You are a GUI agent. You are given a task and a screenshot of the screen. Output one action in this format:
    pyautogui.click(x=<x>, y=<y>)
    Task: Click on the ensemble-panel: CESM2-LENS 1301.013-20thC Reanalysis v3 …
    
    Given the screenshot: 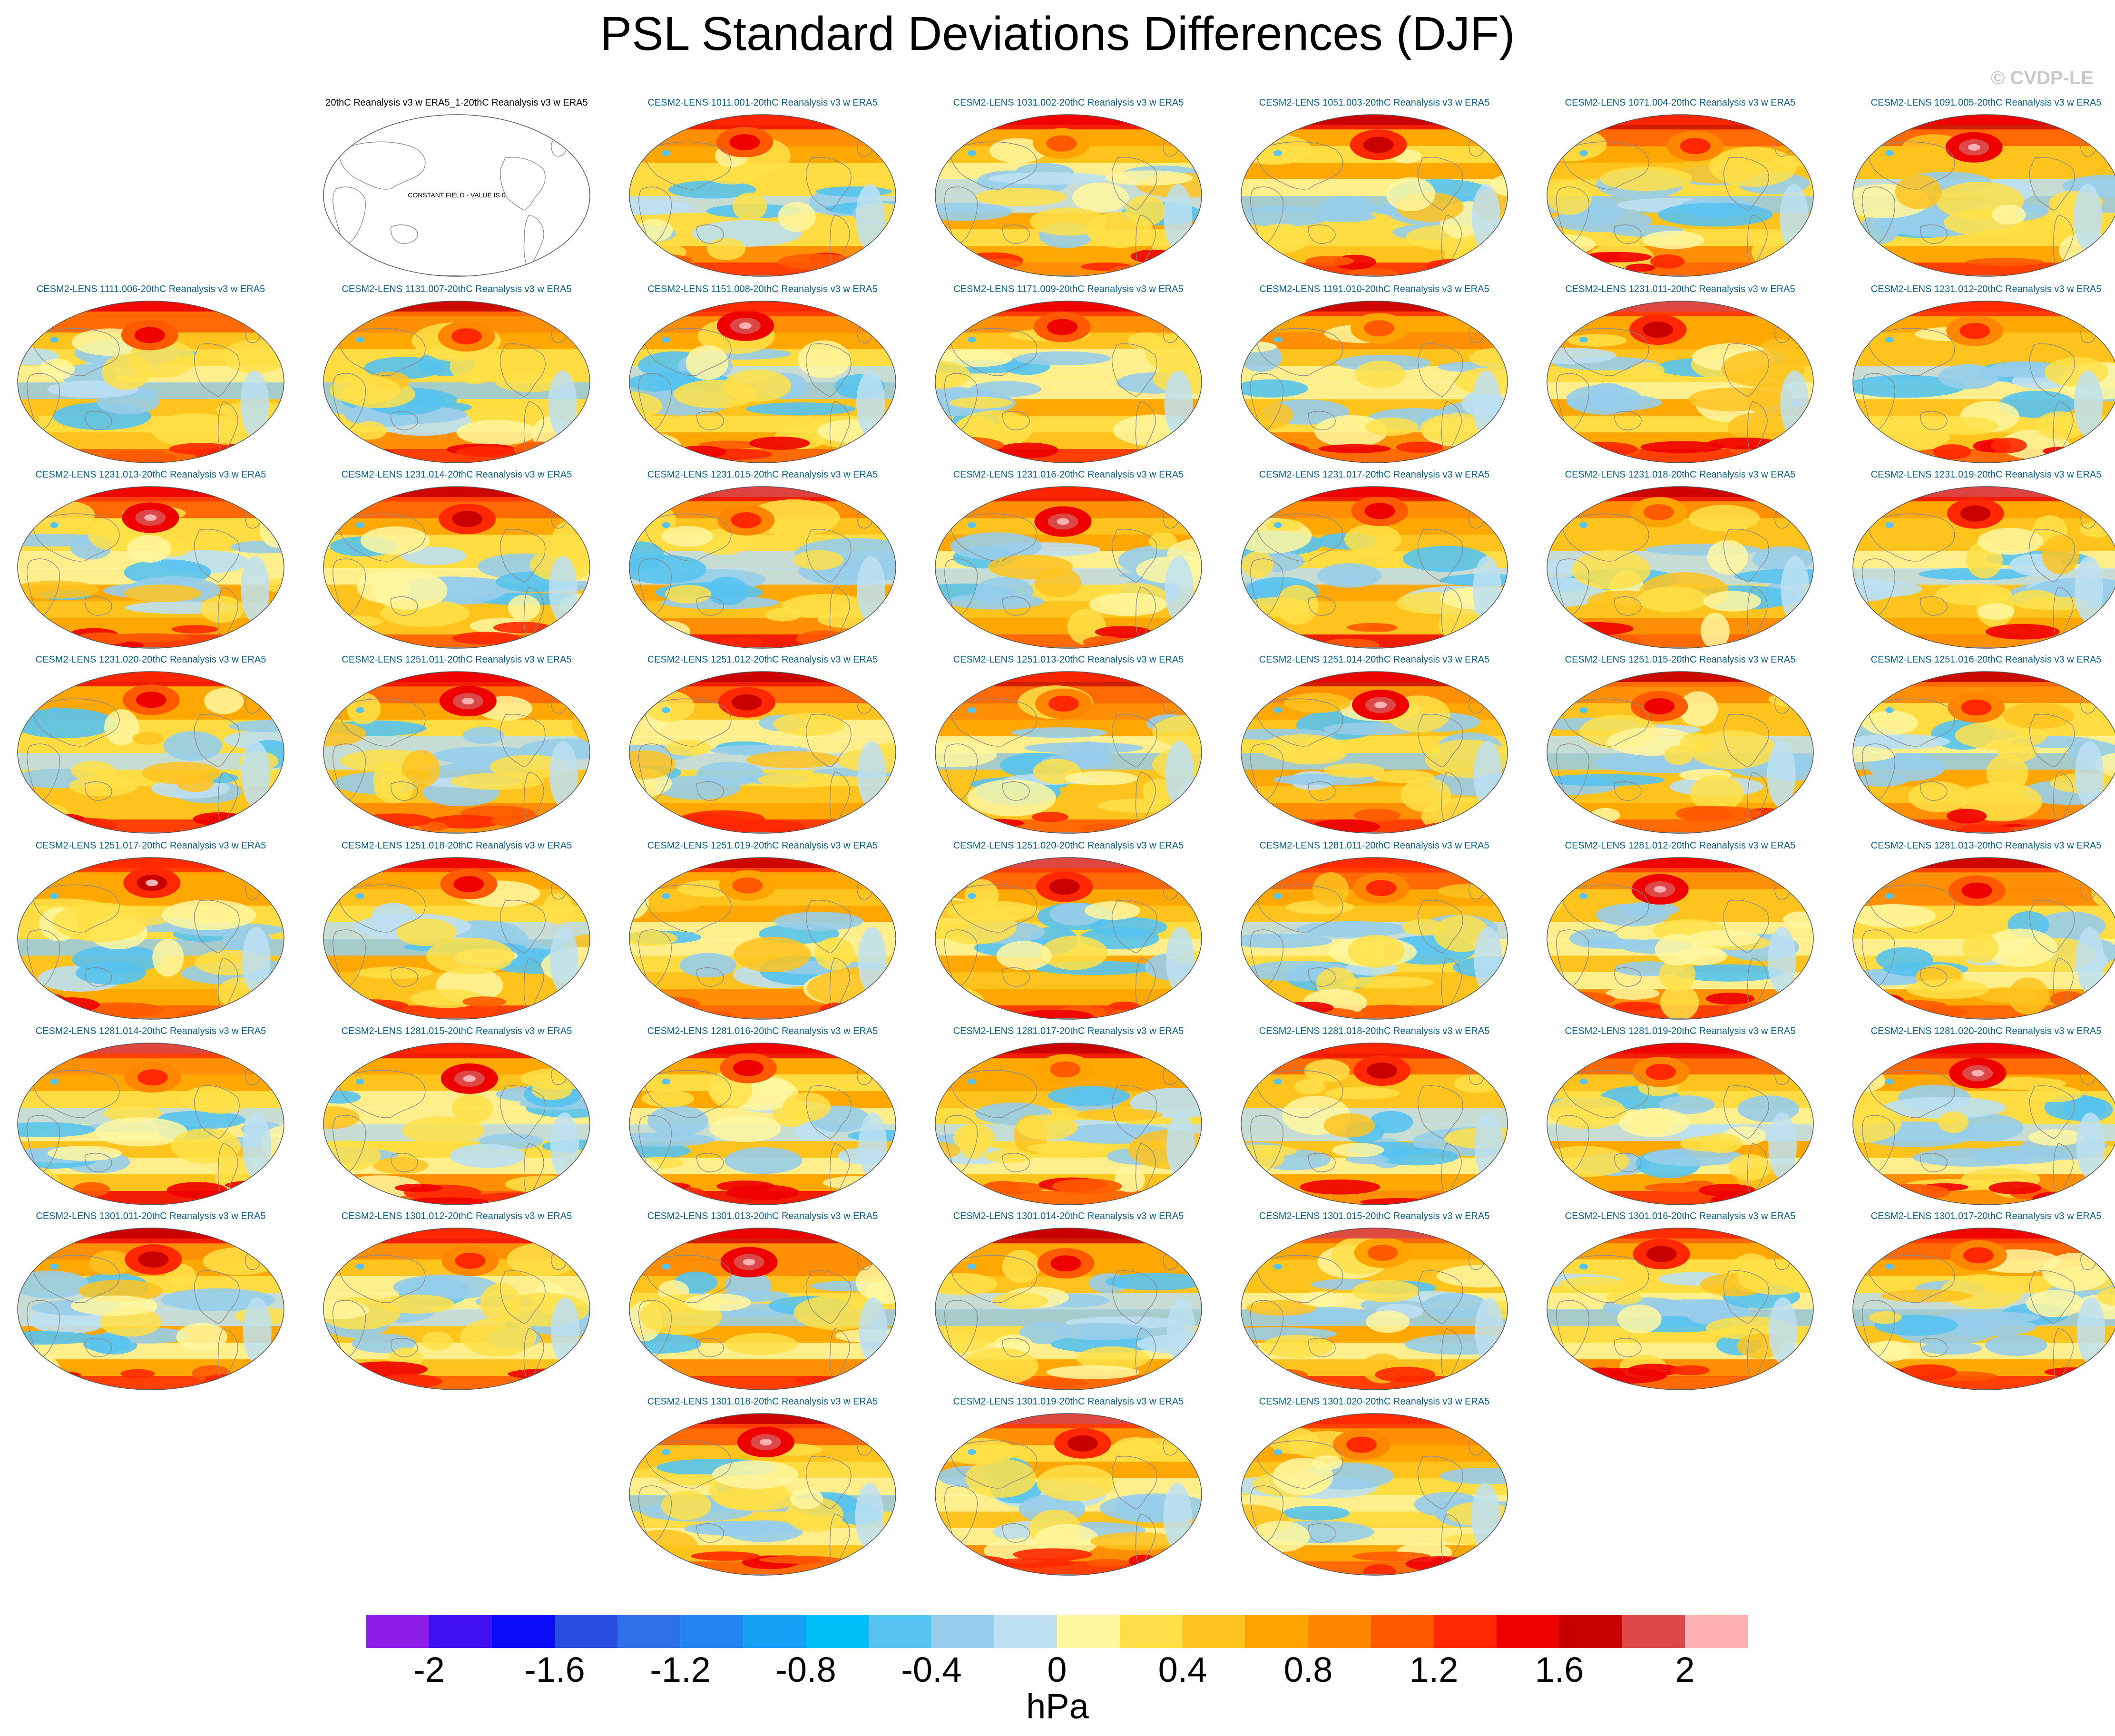 What is the action you would take?
    pyautogui.click(x=762, y=1302)
    